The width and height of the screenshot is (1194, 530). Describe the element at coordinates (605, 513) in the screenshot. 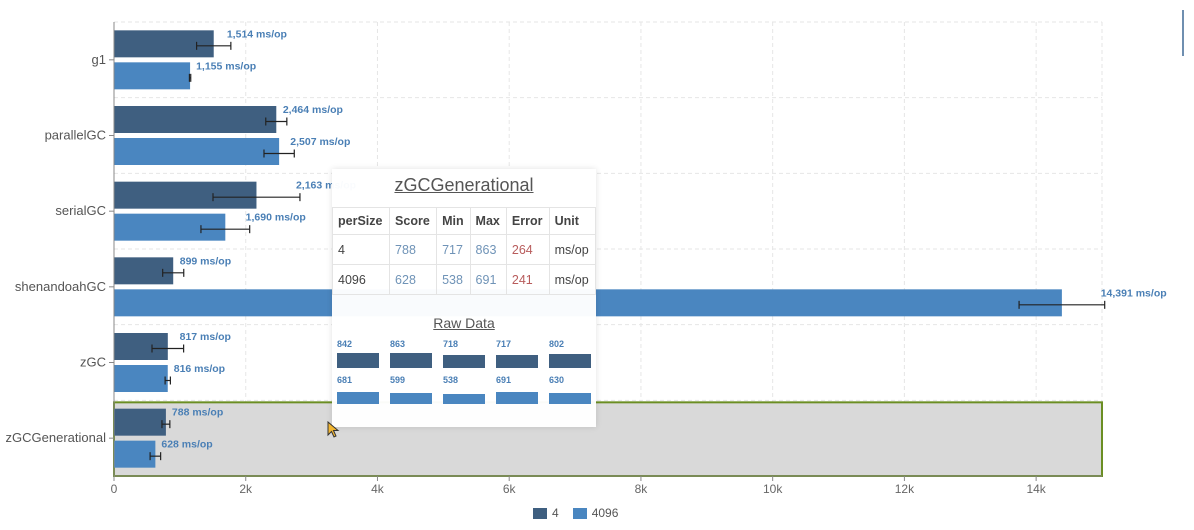

I see `legend-label: 4096` at that location.